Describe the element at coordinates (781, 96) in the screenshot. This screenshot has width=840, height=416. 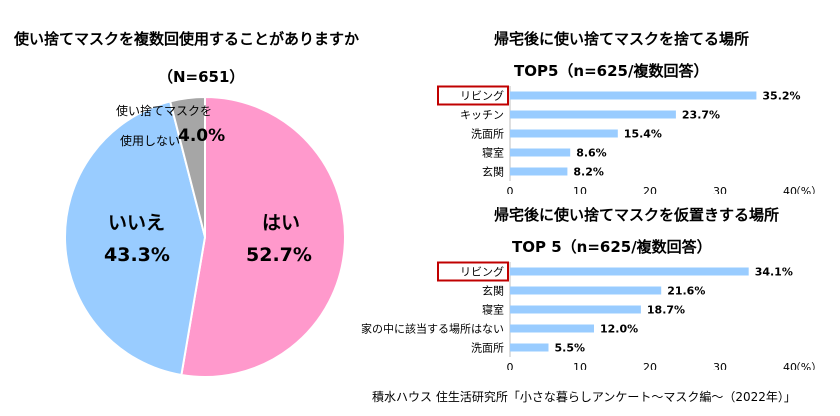
I see `bar1-value-label: 35.2%` at that location.